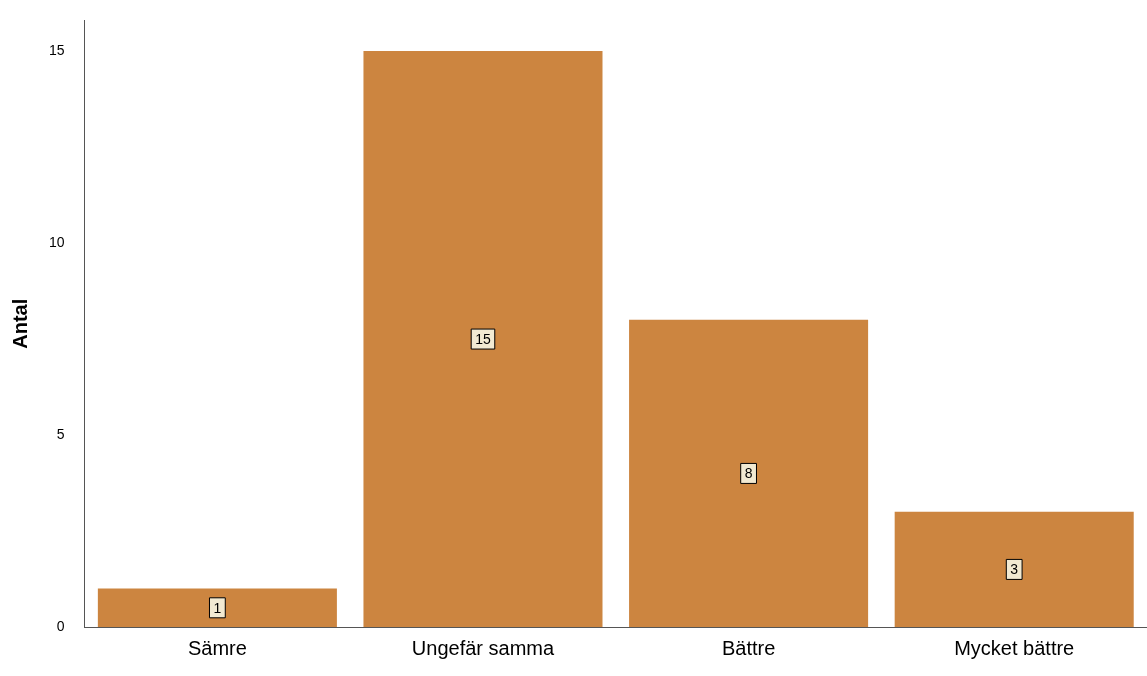  What do you see at coordinates (483, 647) in the screenshot?
I see `x-tick-label: Ungefär samma` at bounding box center [483, 647].